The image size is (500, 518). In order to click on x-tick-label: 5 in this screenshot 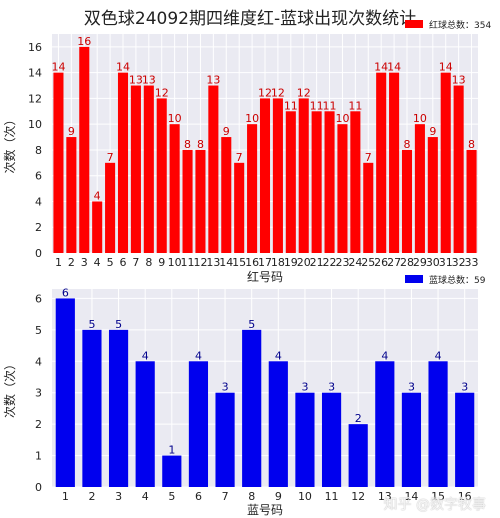, I will do `click(171, 496)`.